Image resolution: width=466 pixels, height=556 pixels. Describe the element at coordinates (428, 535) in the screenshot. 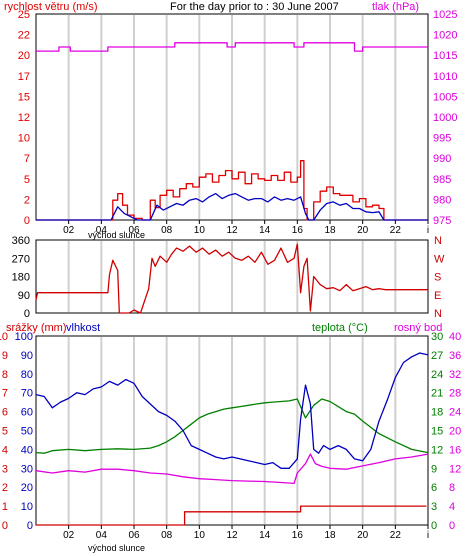

I see `x-tick-label: i` at that location.